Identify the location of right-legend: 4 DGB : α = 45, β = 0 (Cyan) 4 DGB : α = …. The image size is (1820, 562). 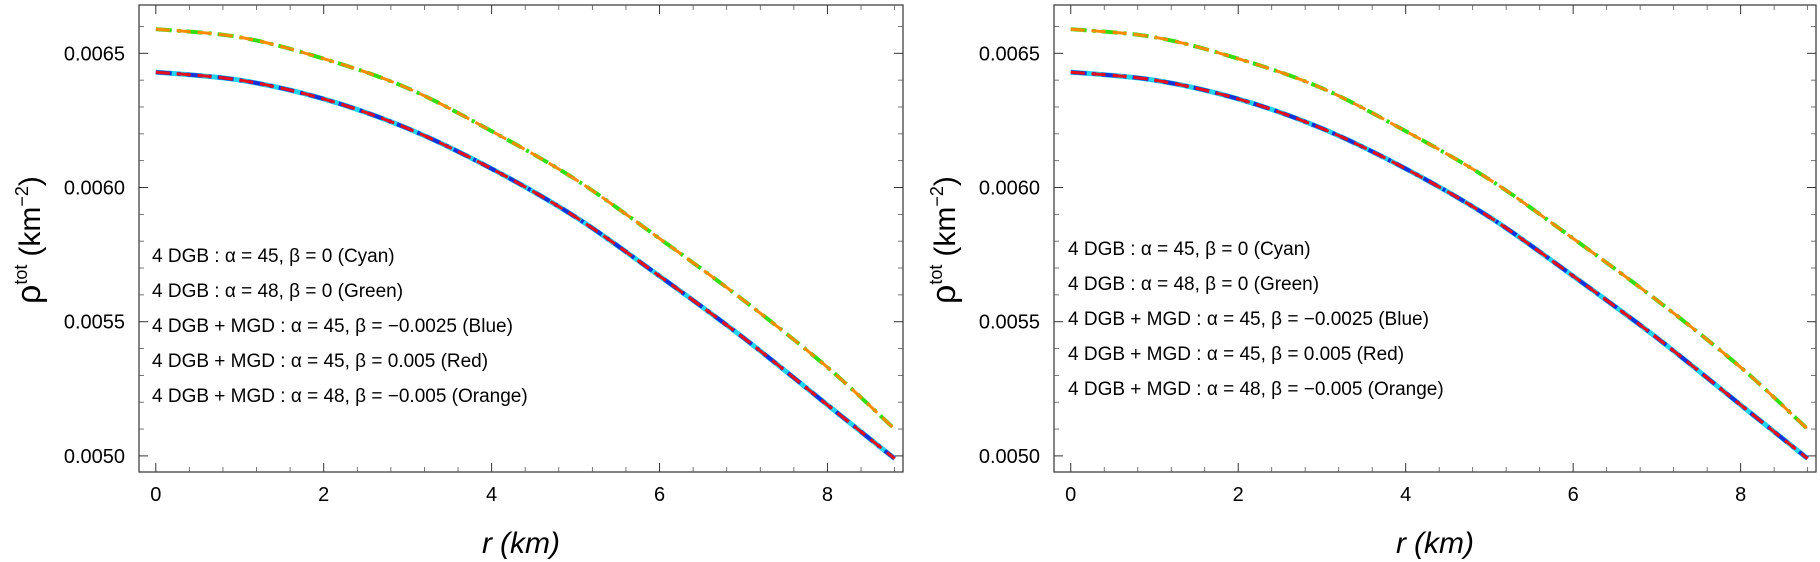
(1256, 319).